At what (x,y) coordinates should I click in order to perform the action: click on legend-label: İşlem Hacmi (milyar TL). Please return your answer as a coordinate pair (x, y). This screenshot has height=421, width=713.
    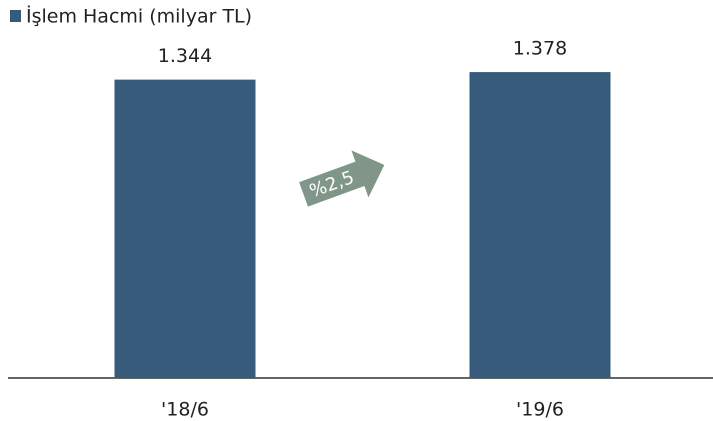
    Looking at the image, I should click on (139, 16).